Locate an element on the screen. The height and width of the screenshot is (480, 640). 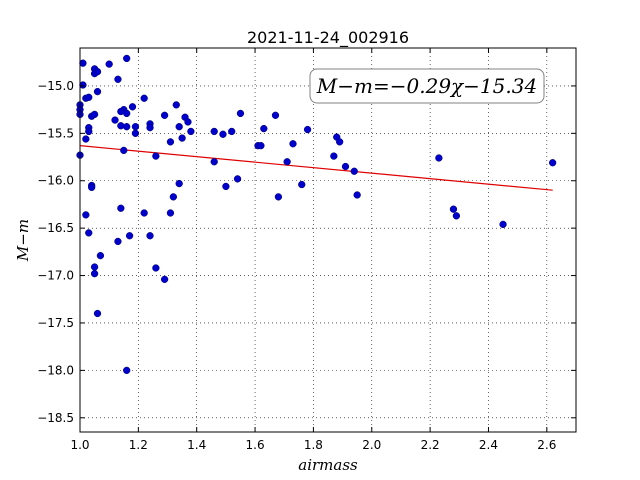
x-axis-label: airmass is located at coordinates (328, 465).